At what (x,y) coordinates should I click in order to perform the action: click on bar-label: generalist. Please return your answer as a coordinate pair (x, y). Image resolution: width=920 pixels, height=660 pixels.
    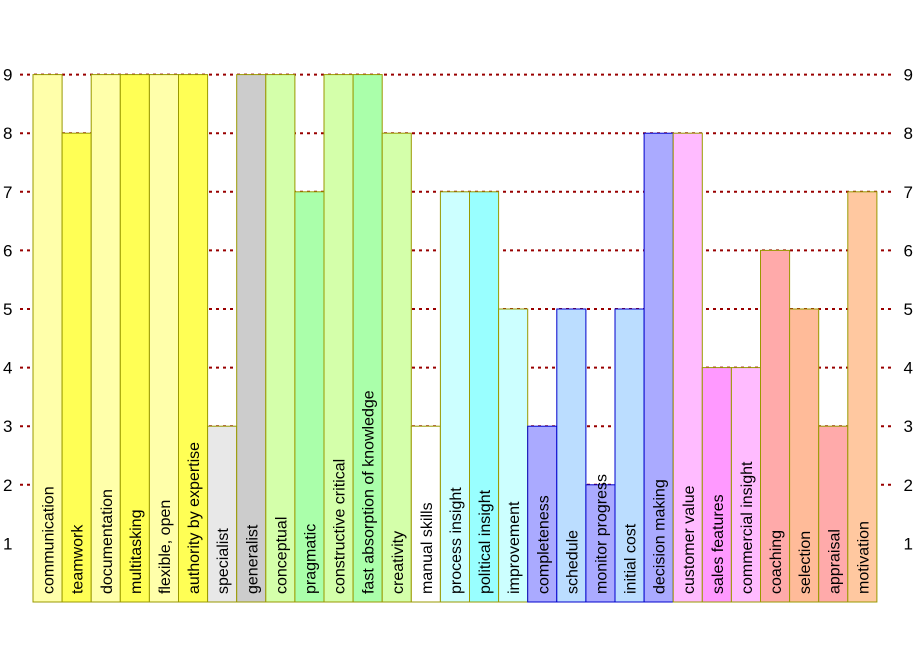
    Looking at the image, I should click on (252, 559).